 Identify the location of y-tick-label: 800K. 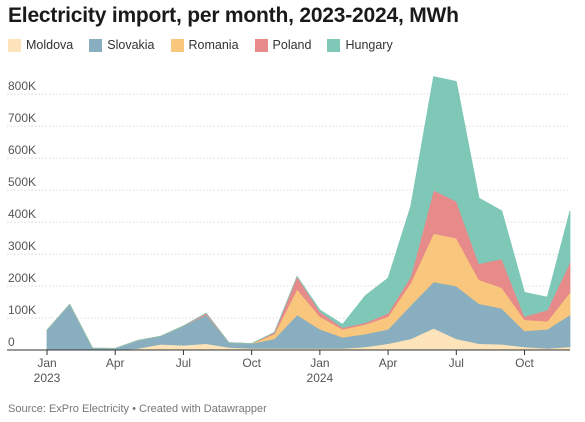
(22, 86).